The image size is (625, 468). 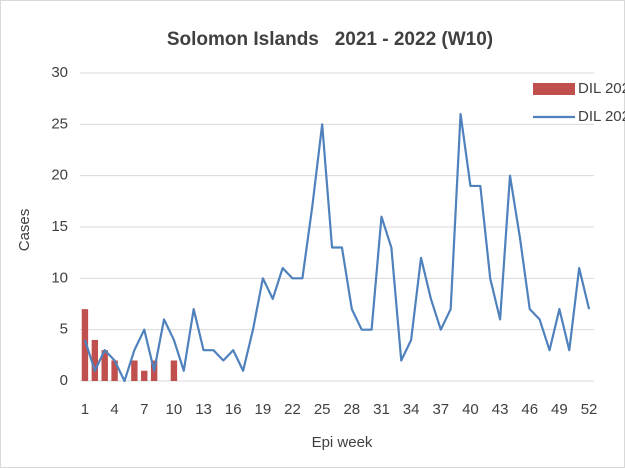 What do you see at coordinates (440, 409) in the screenshot?
I see `x-tick-label: 37` at bounding box center [440, 409].